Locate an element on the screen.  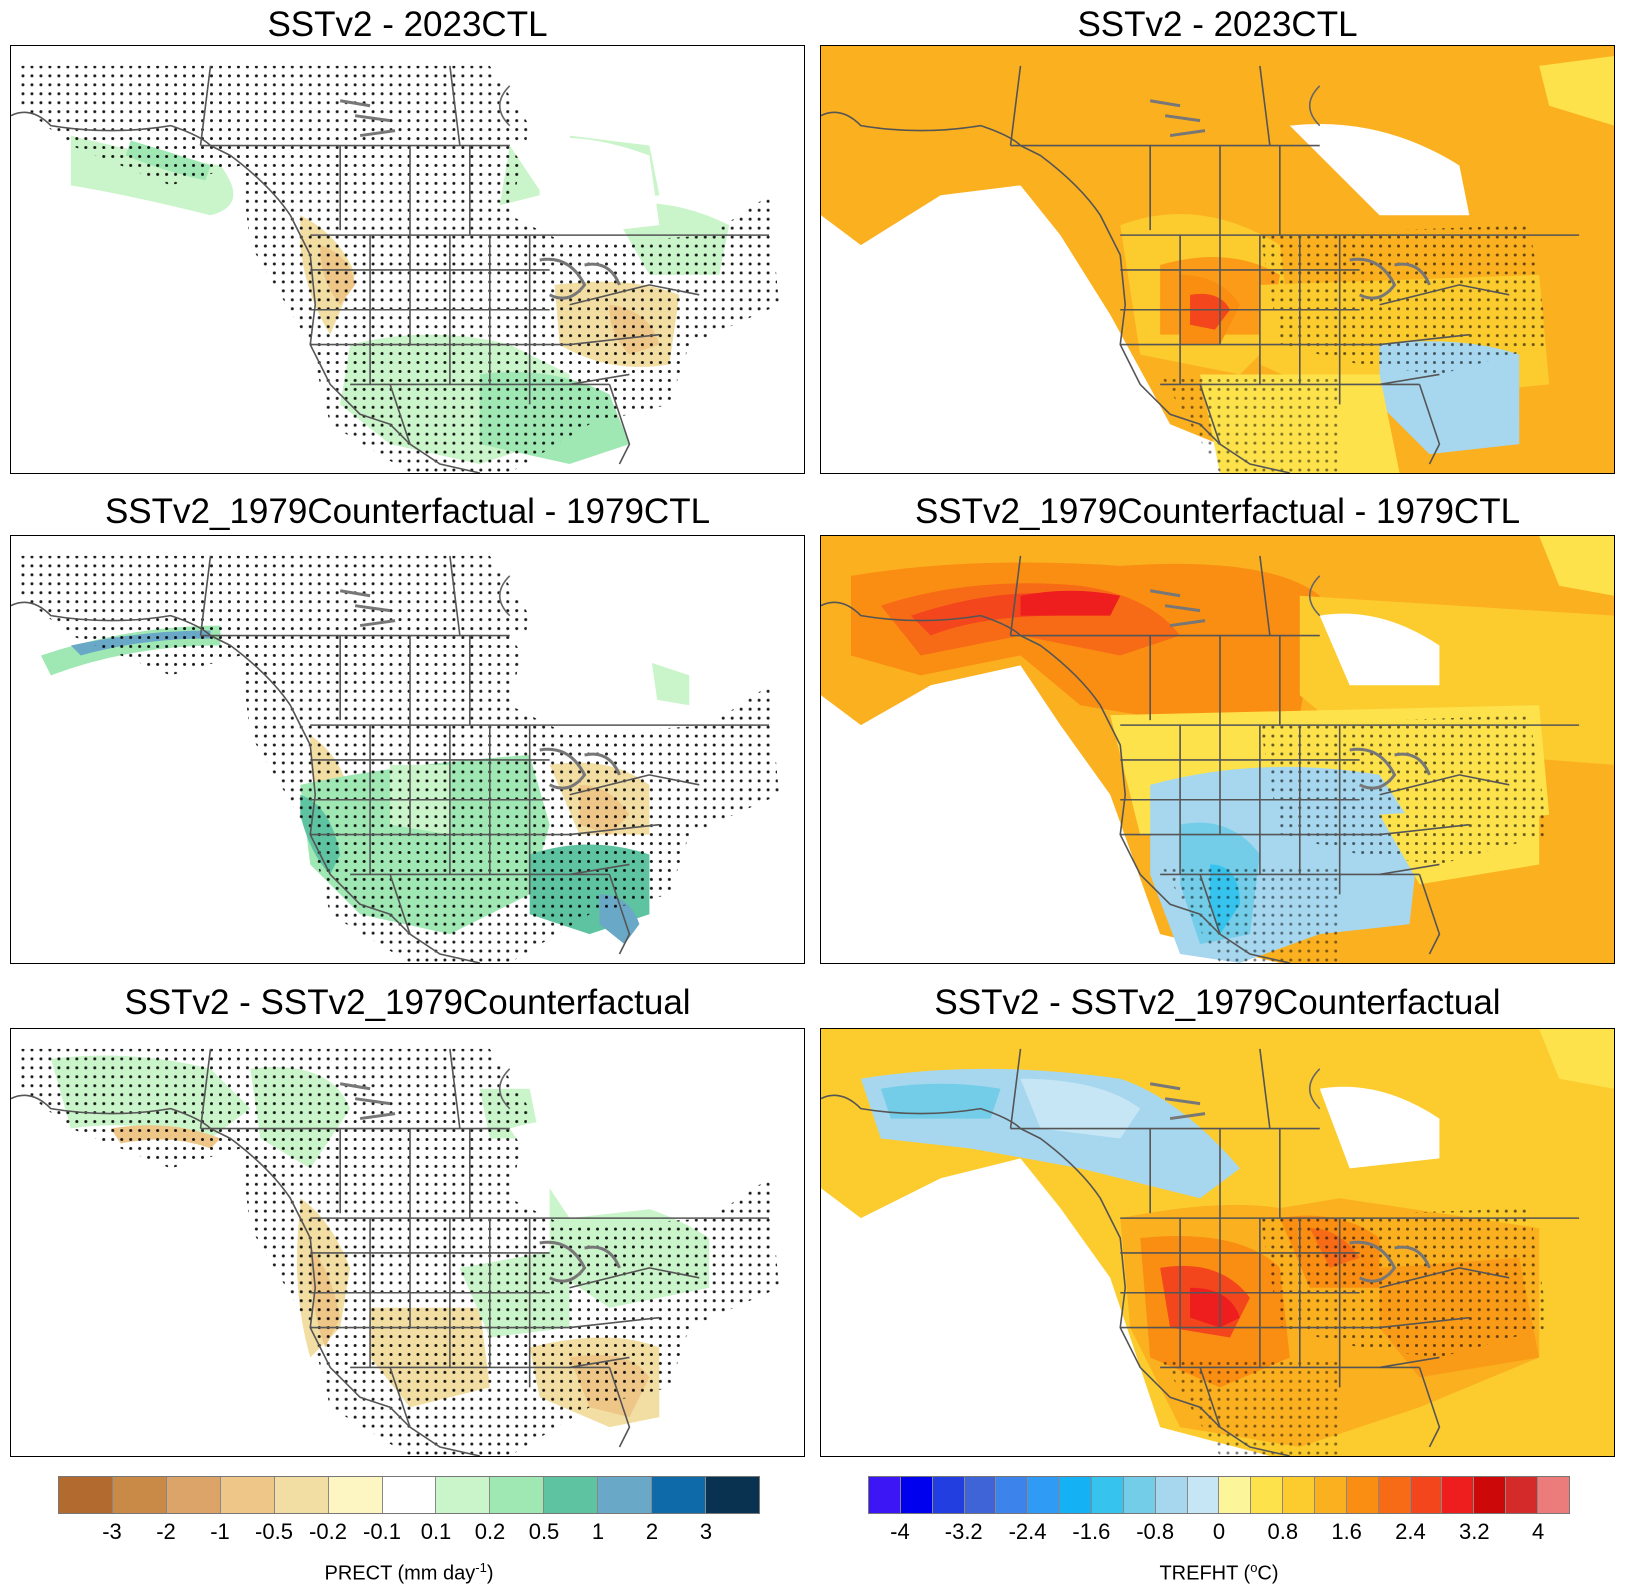
precip-ticks-label: -0.1 is located at coordinates (382, 1531).